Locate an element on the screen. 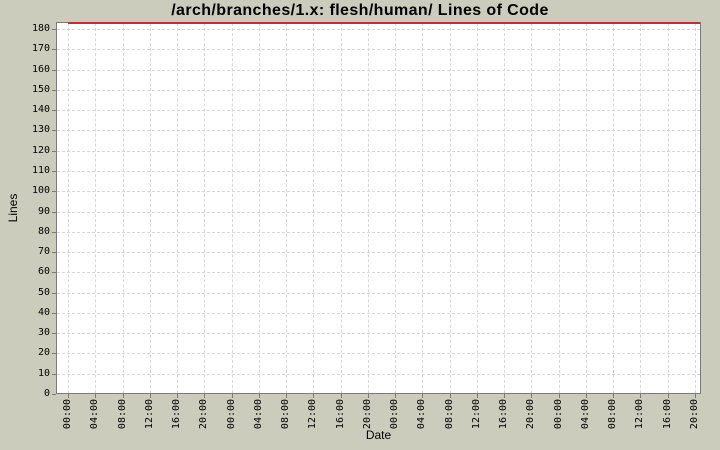 Image resolution: width=720 pixels, height=450 pixels. y-tick-label: 10 is located at coordinates (43, 373).